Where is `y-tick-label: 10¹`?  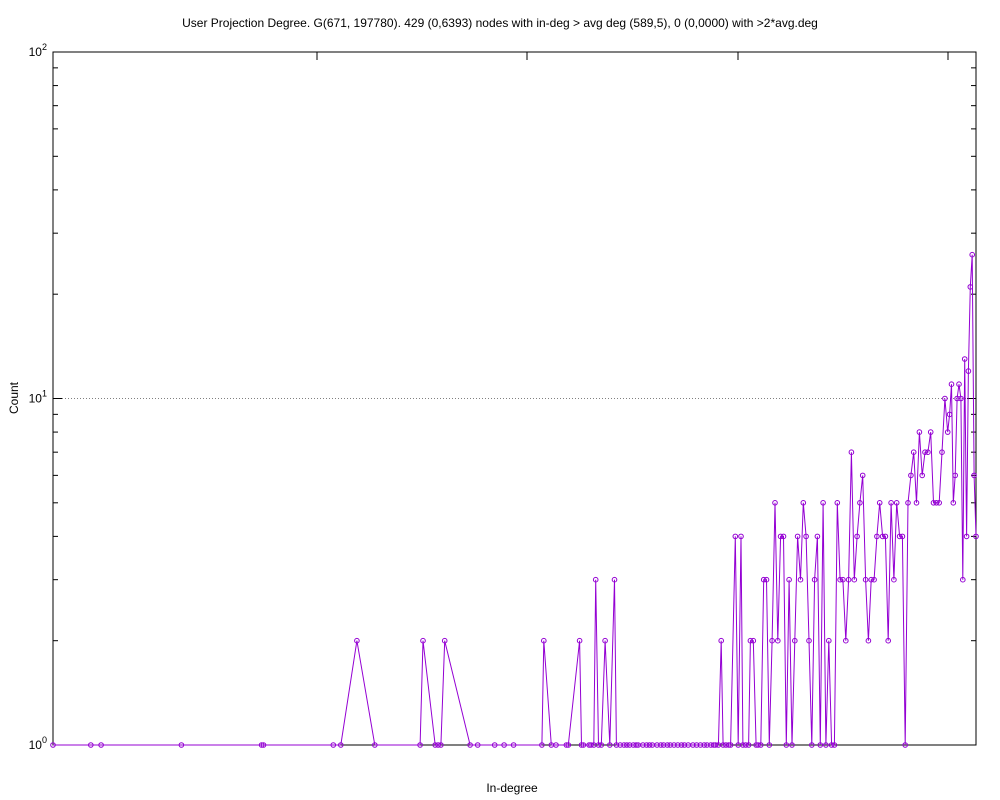
y-tick-label: 10¹ is located at coordinates (38, 397).